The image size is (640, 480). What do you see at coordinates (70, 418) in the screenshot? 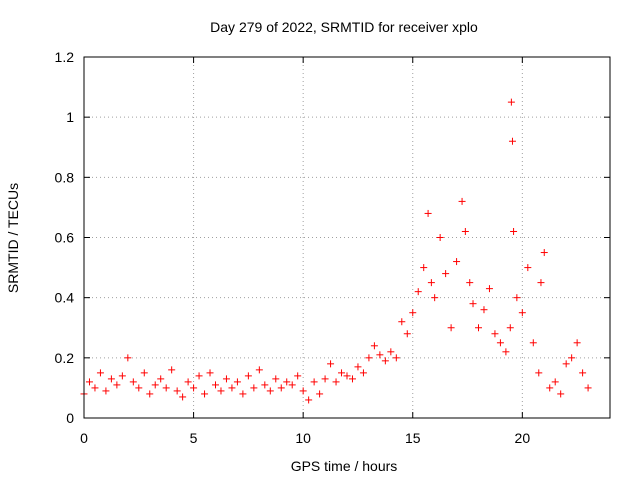
I see `y-tick-label: 0` at bounding box center [70, 418].